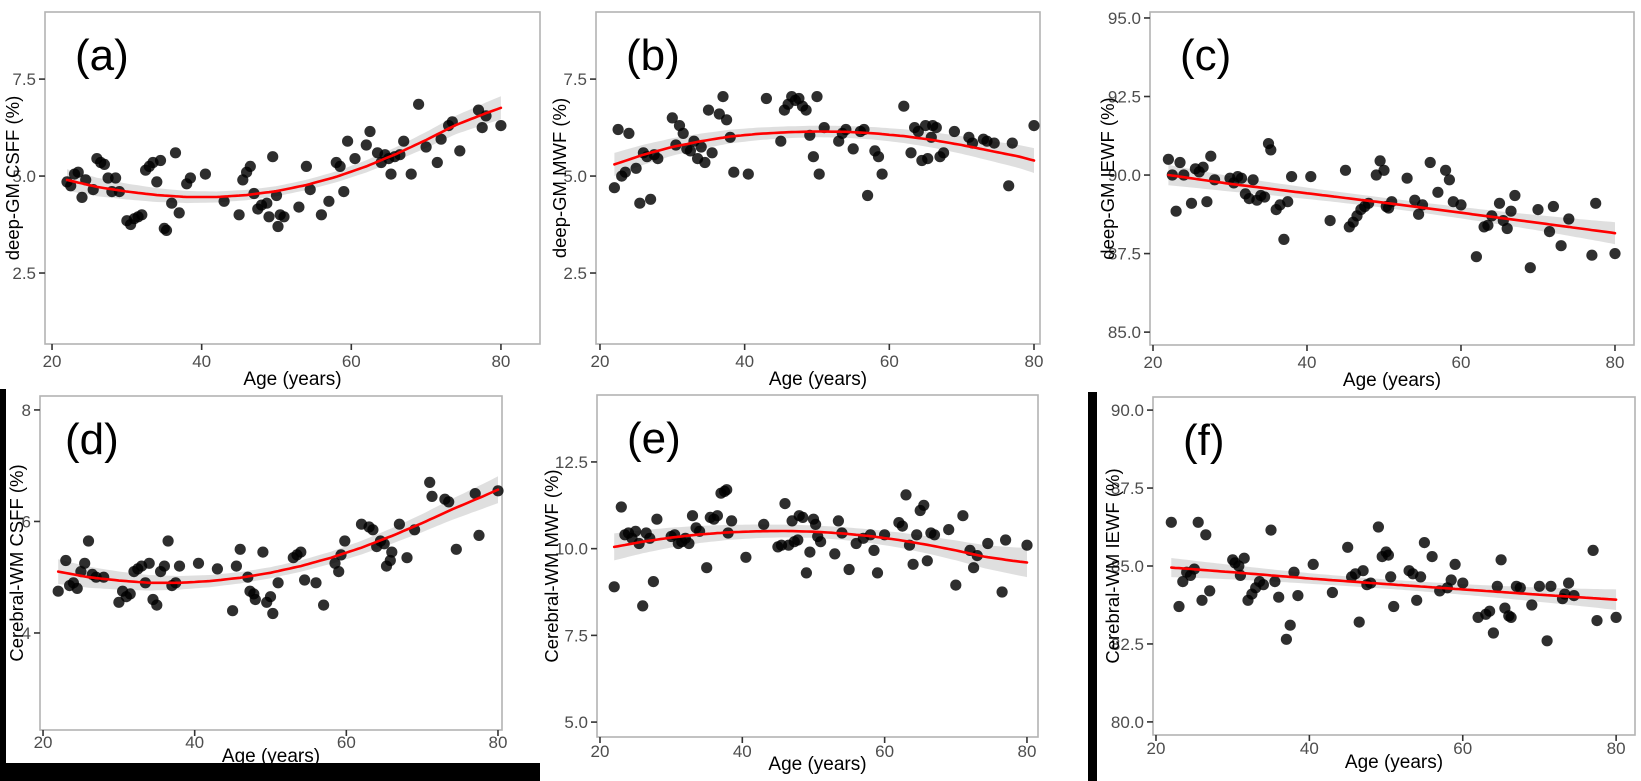 The width and height of the screenshot is (1641, 781). Describe the element at coordinates (284, 152) in the screenshot. I see `fit-line` at that location.